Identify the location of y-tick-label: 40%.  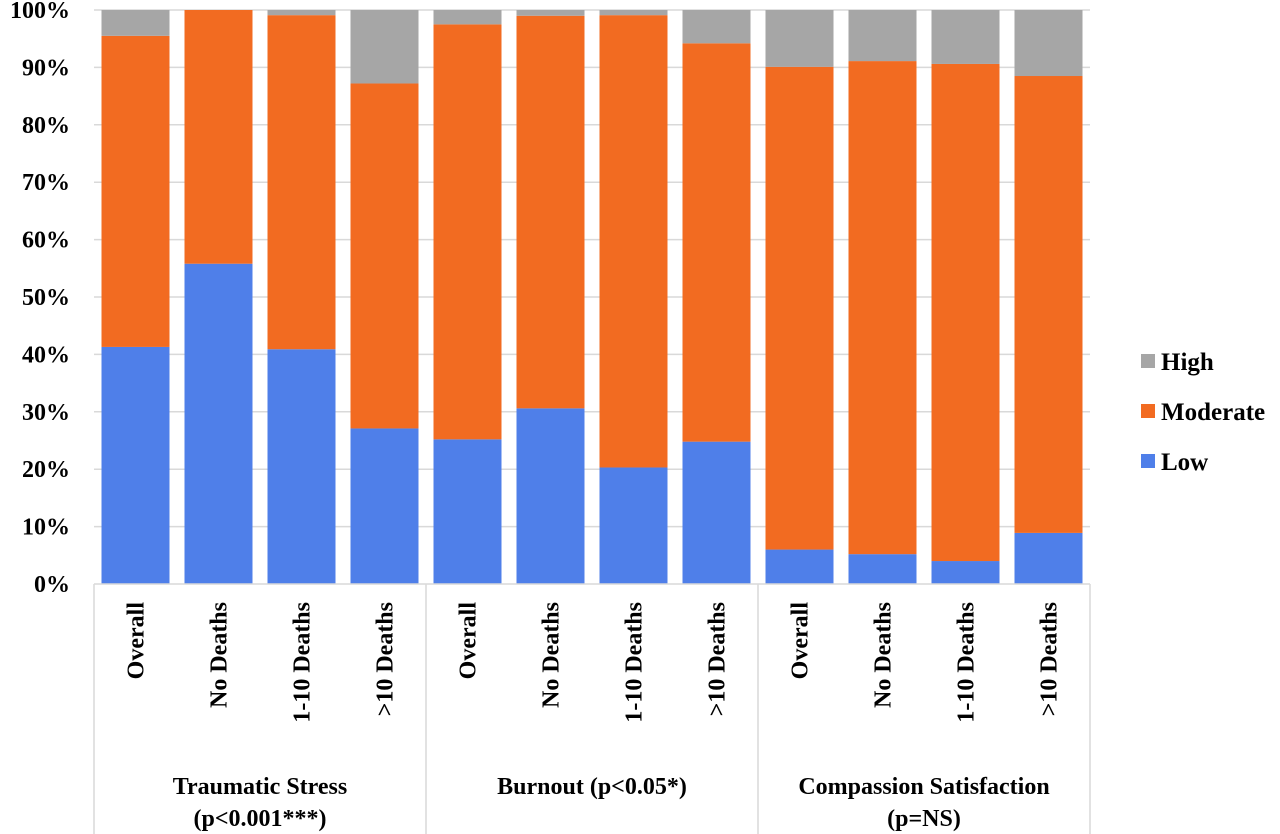
(46, 355).